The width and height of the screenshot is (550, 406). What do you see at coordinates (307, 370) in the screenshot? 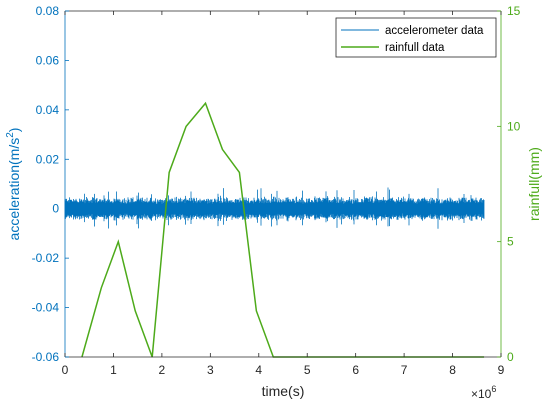
I see `x-tick-label: 5` at bounding box center [307, 370].